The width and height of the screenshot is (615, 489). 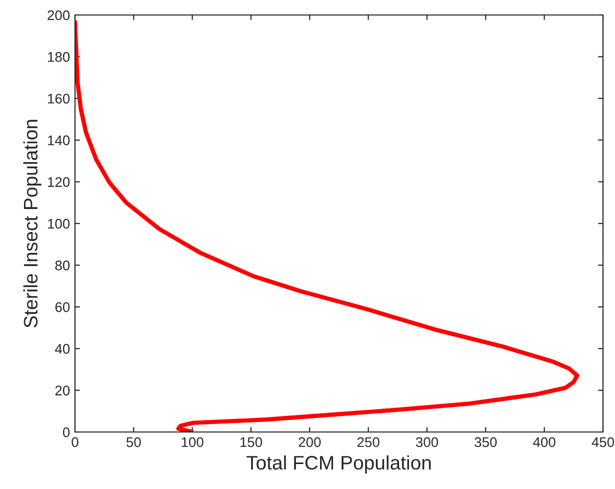 I want to click on y-tick-label: 160, so click(x=59, y=99).